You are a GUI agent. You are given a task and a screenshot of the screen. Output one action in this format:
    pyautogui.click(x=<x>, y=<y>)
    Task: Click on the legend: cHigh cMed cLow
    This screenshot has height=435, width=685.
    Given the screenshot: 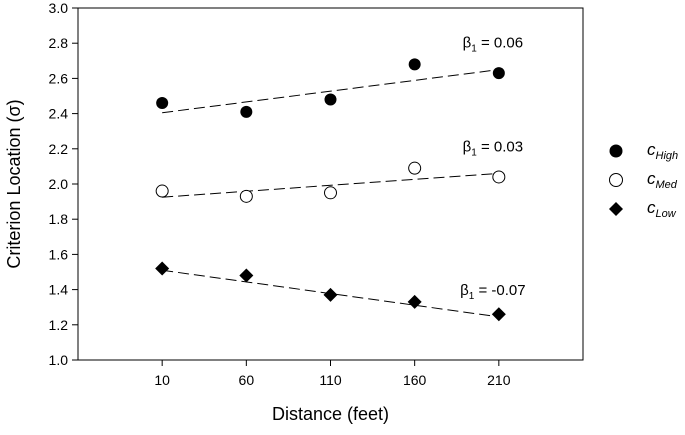 What is the action you would take?
    pyautogui.click(x=643, y=180)
    